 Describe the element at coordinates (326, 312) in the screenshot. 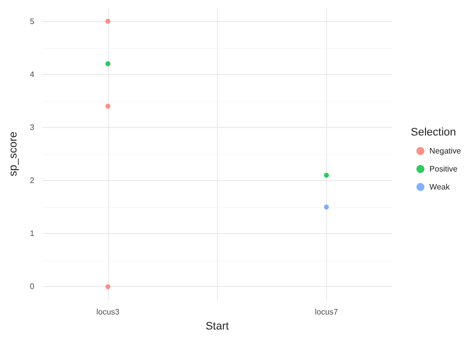

I see `x-tick-label: locus7` at that location.